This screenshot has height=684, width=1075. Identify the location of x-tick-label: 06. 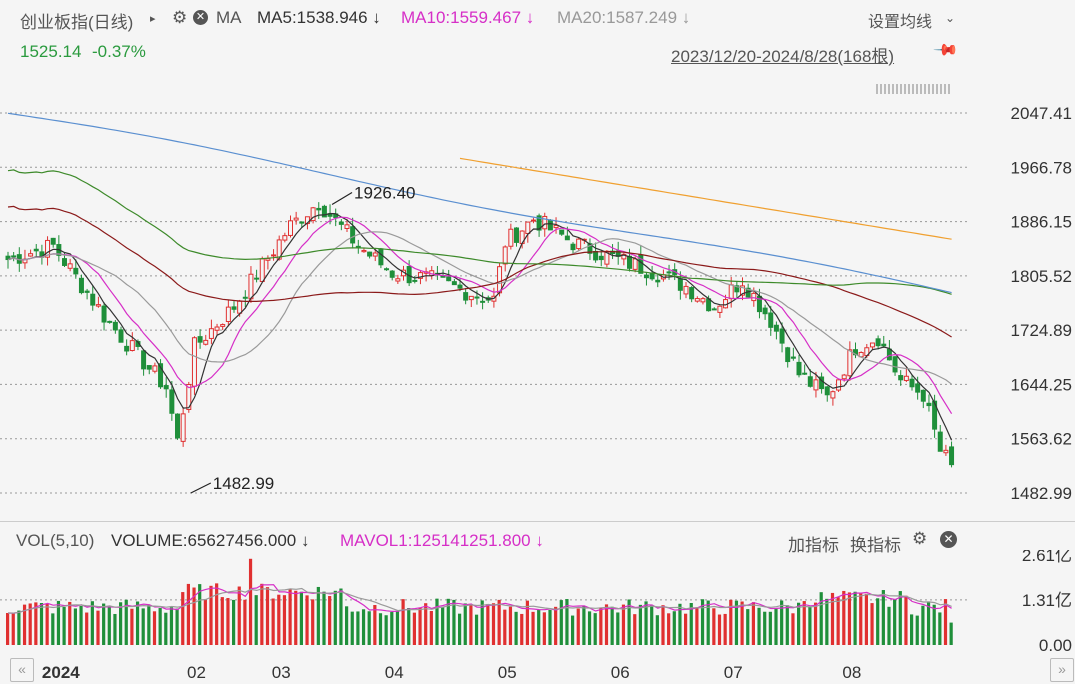
(620, 672).